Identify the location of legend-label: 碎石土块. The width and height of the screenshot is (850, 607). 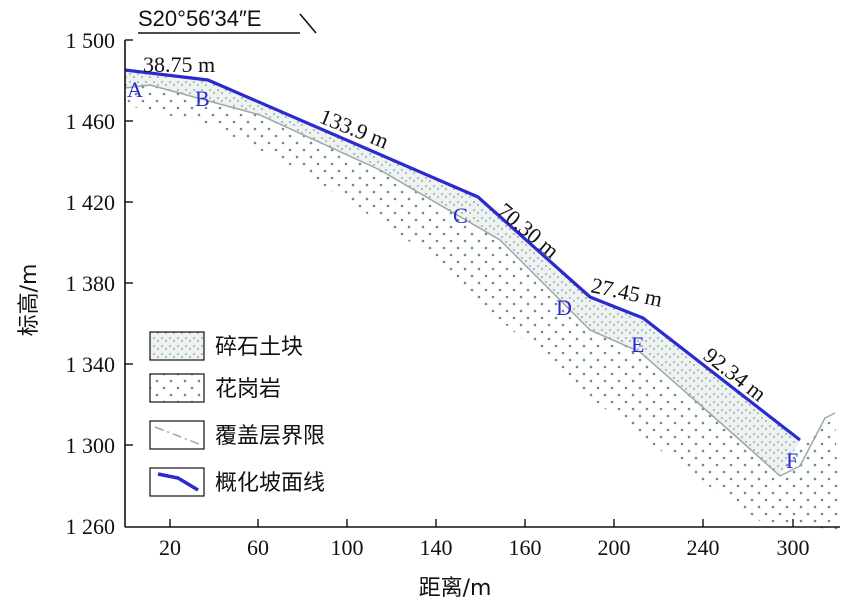
(259, 347).